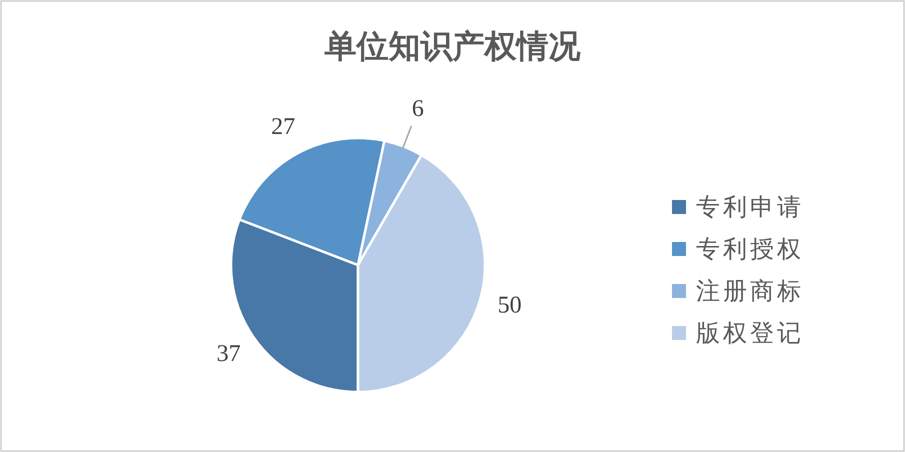 The image size is (905, 452). Describe the element at coordinates (283, 127) in the screenshot. I see `data-label: 27` at that location.